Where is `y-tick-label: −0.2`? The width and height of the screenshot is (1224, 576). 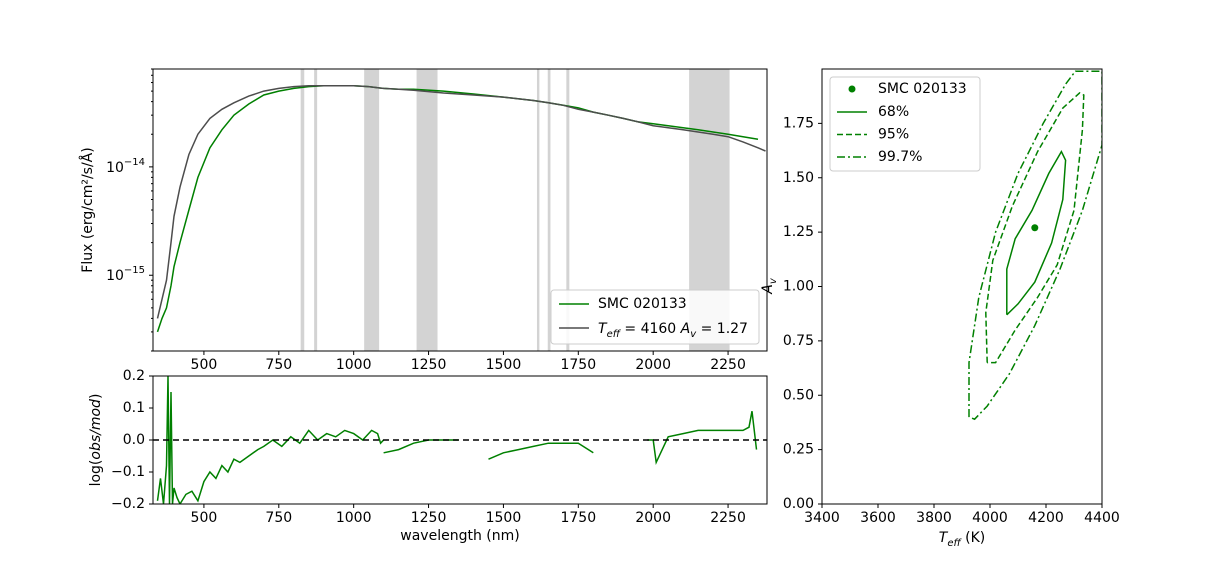 y-tick-label: −0.2 is located at coordinates (128, 504).